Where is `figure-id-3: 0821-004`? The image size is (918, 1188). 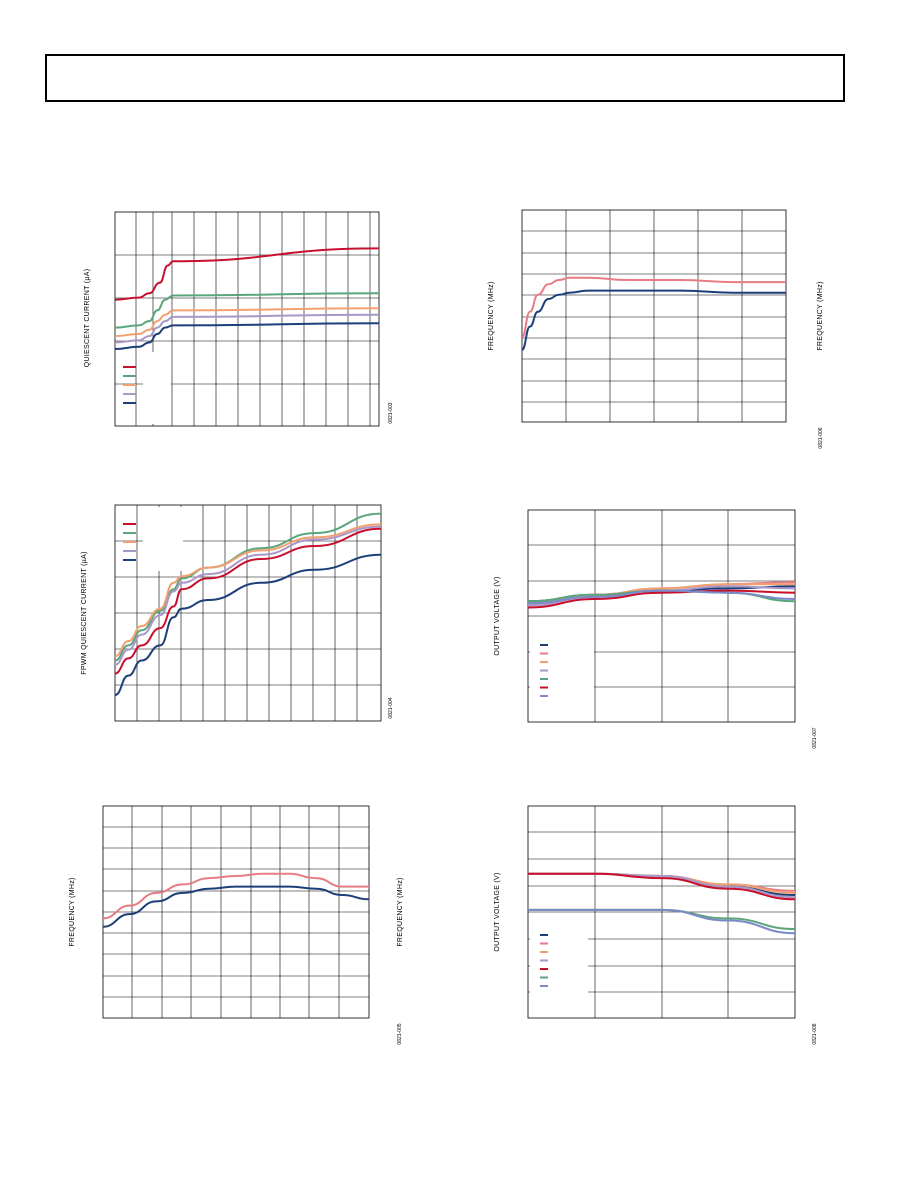
figure-id-3: 0821-004 is located at coordinates (391, 707).